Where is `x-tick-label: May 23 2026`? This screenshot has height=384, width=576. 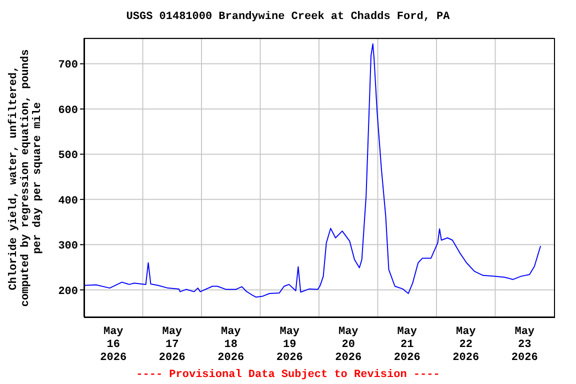
x-tick-label: May 23 2026 is located at coordinates (524, 345).